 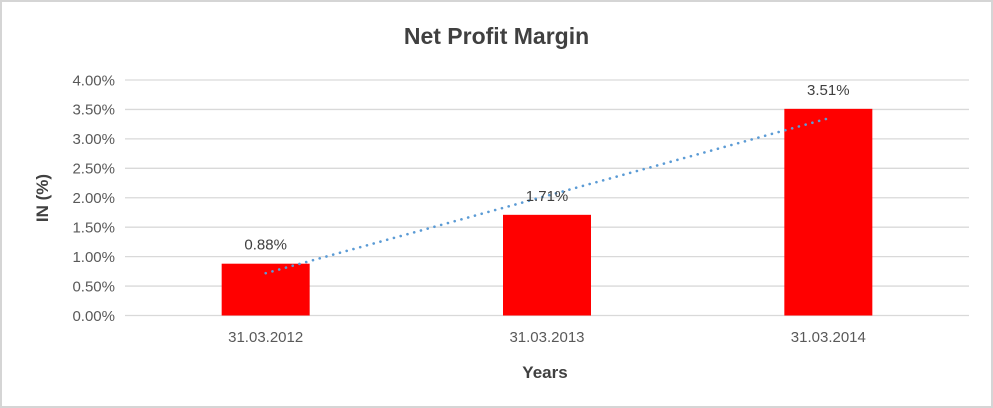 I want to click on y-tick-label: 1.50%, so click(x=93, y=227).